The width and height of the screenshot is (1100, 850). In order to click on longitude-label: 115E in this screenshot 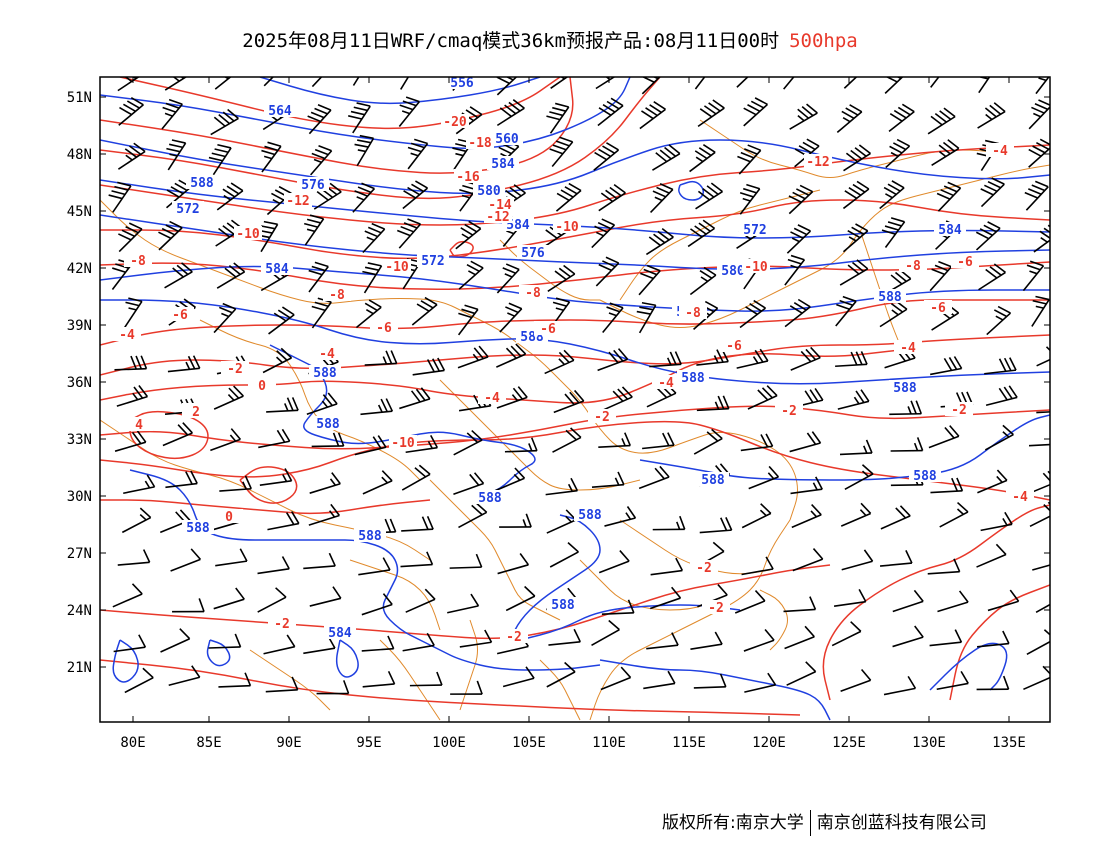, I will do `click(689, 743)`.